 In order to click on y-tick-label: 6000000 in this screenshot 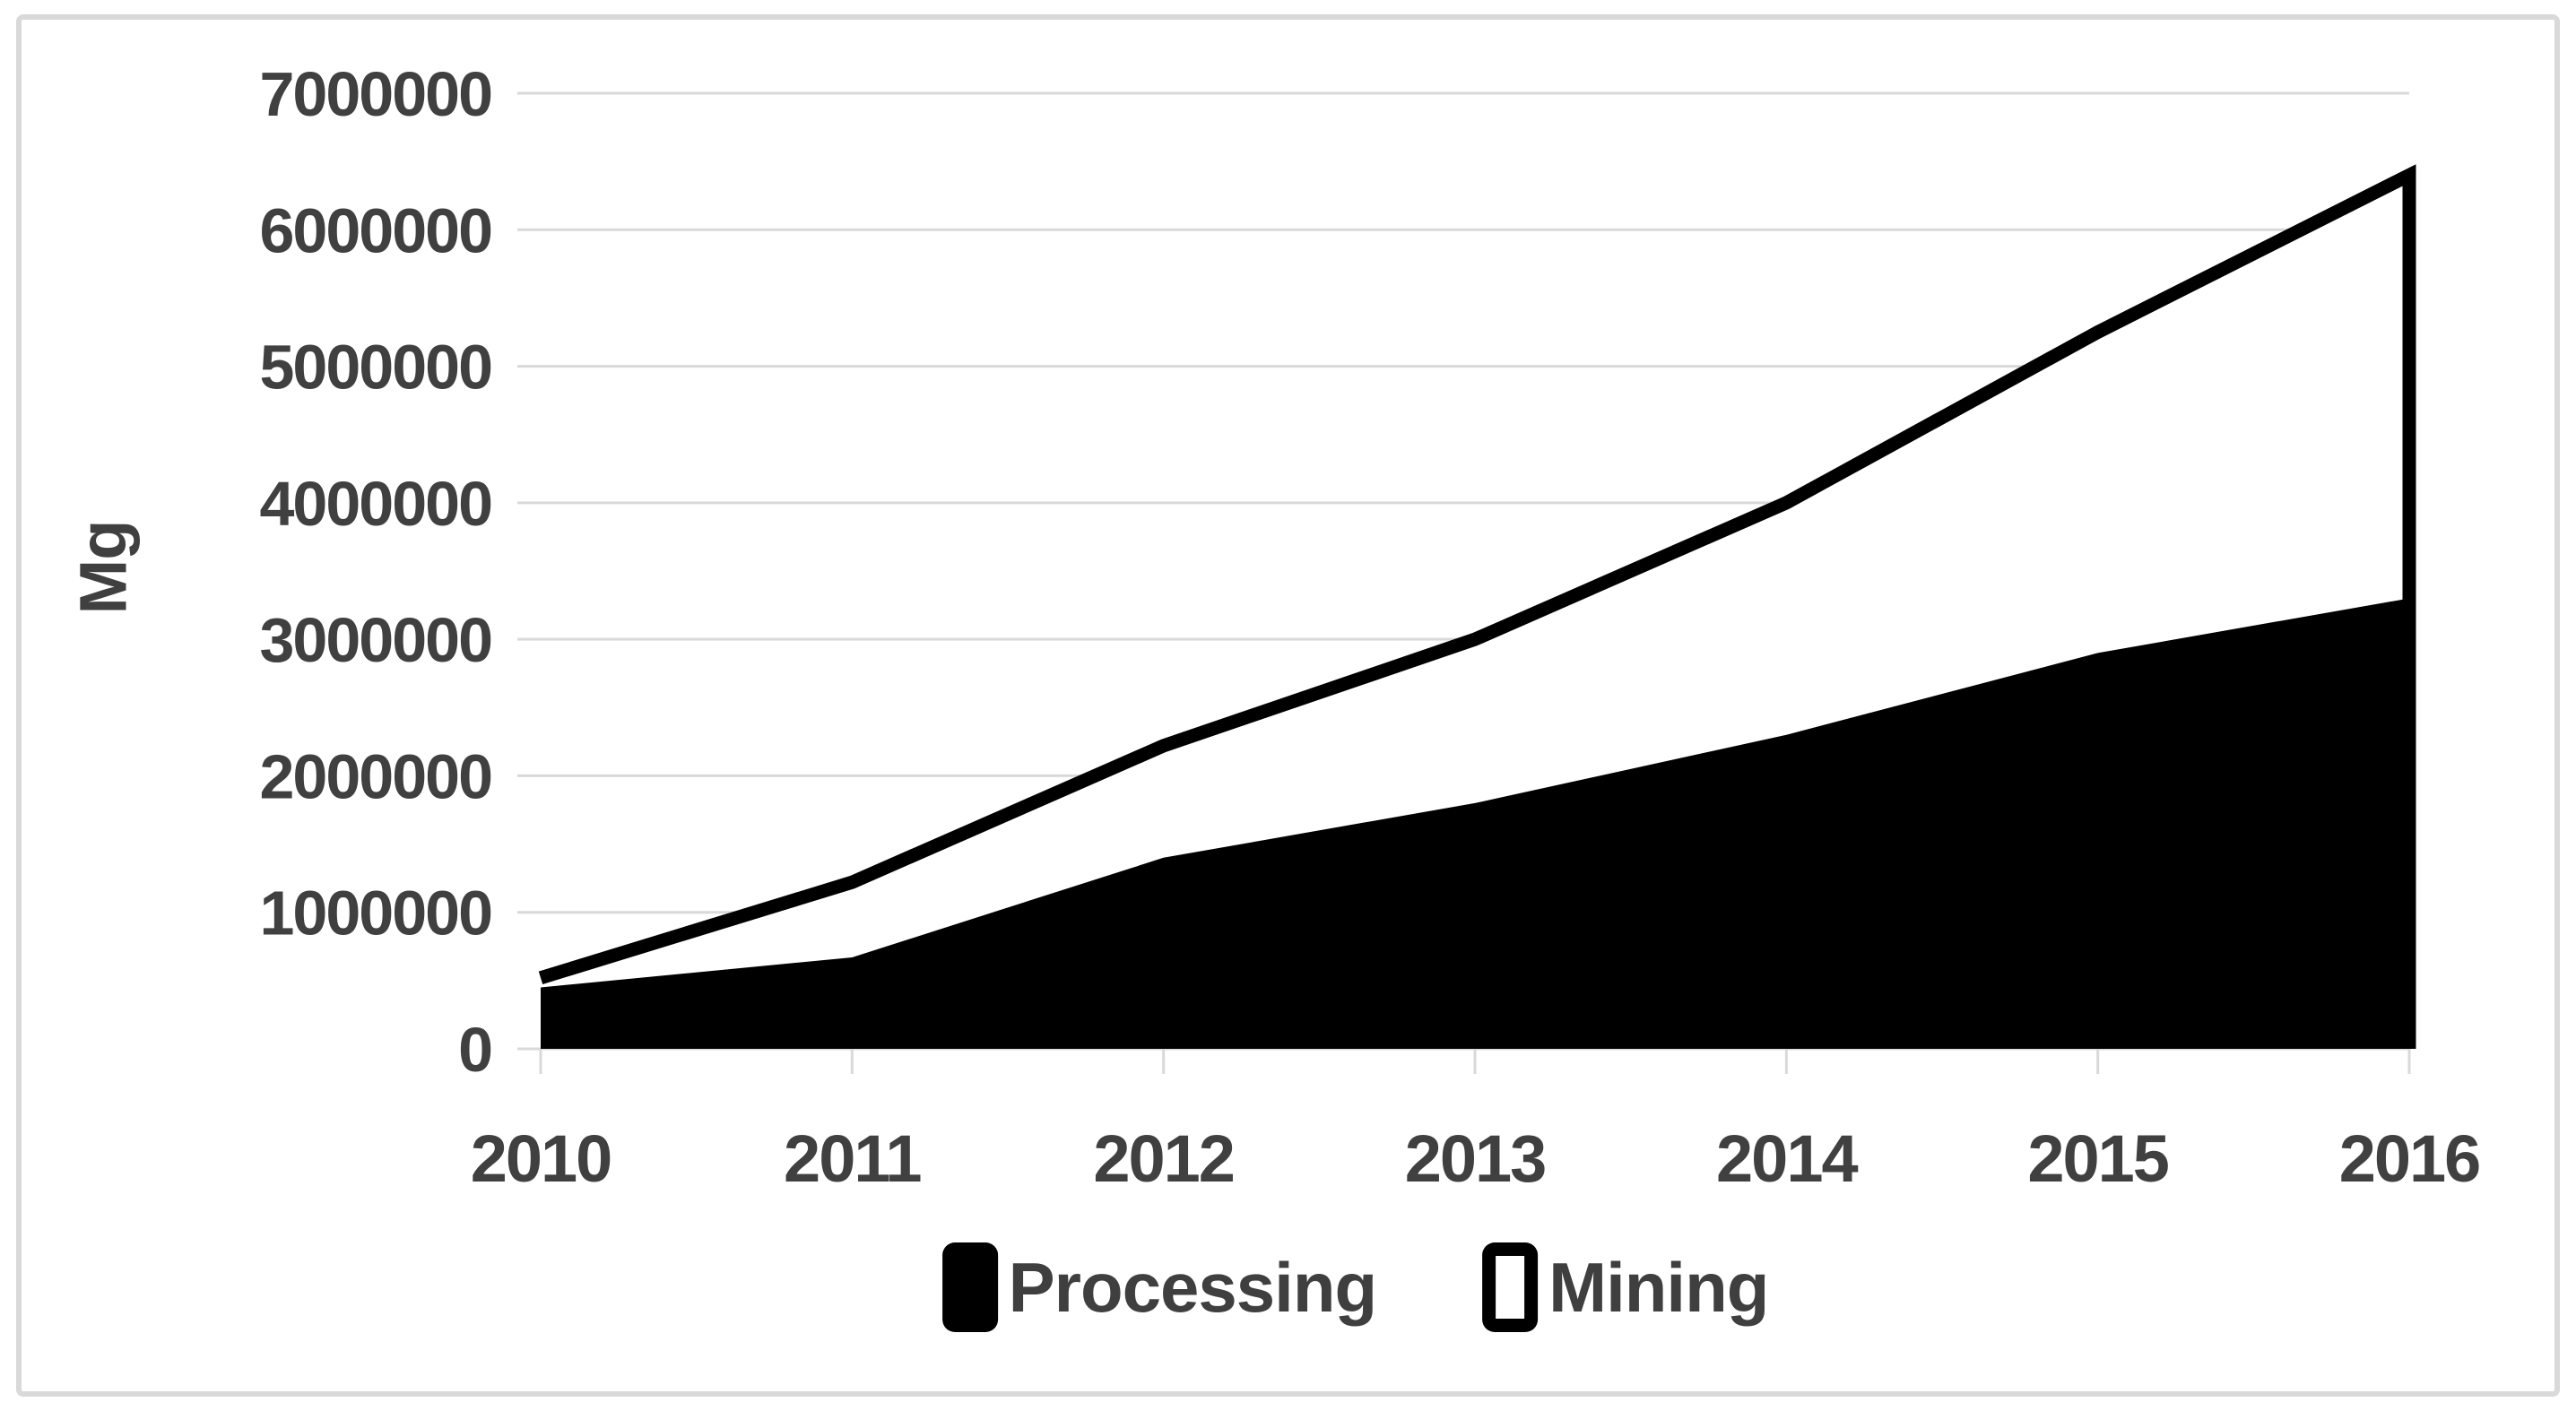, I will do `click(375, 230)`.